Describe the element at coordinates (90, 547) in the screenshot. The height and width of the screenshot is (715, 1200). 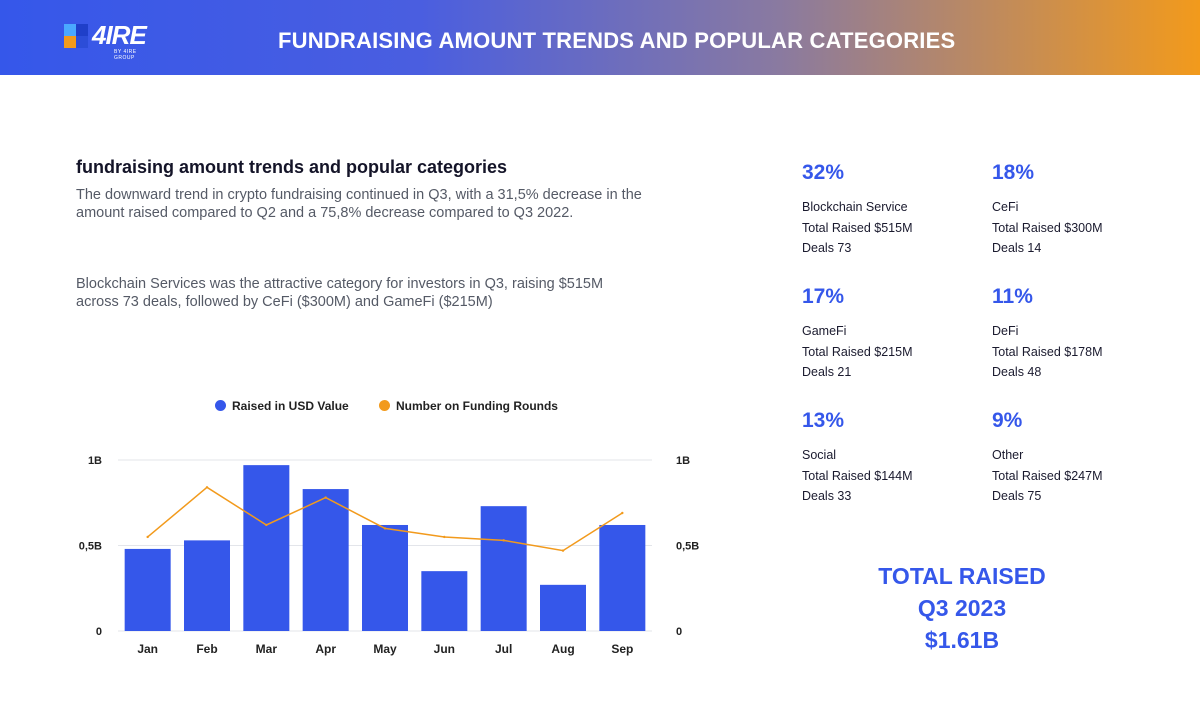
I see `y-tick-left: 0,5B` at that location.